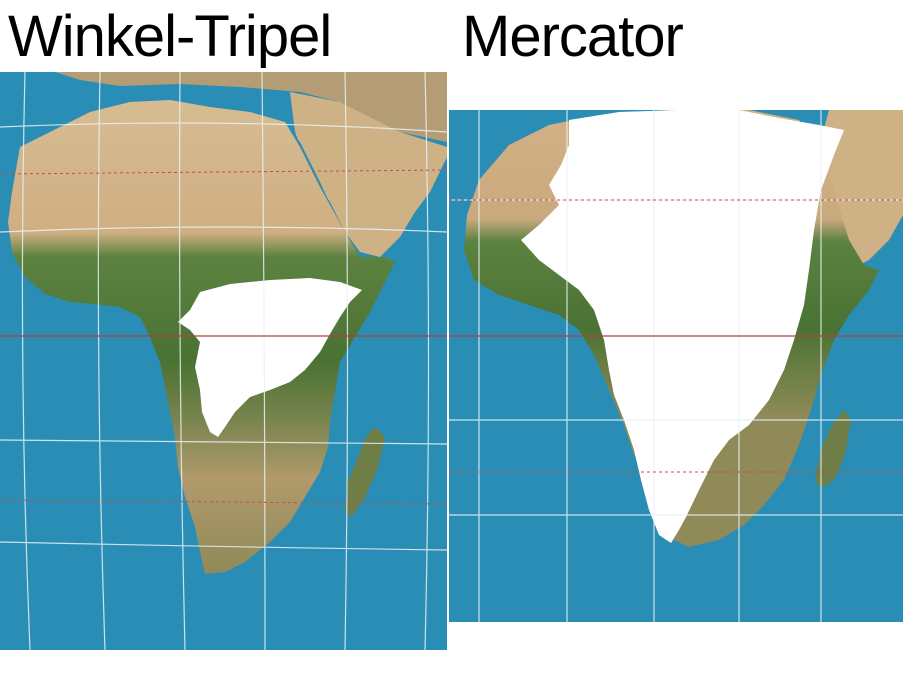 This screenshot has height=680, width=903. I want to click on tropic-of-cancer-line, so click(223, 172).